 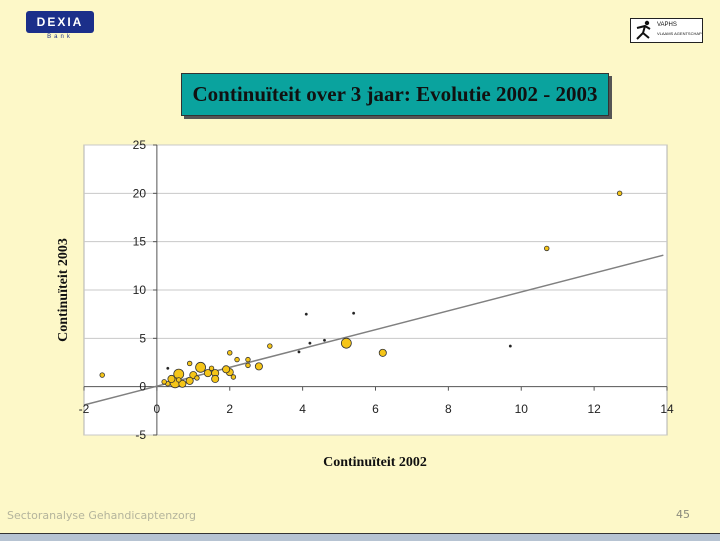 I want to click on x-tick-label: 6, so click(x=375, y=409).